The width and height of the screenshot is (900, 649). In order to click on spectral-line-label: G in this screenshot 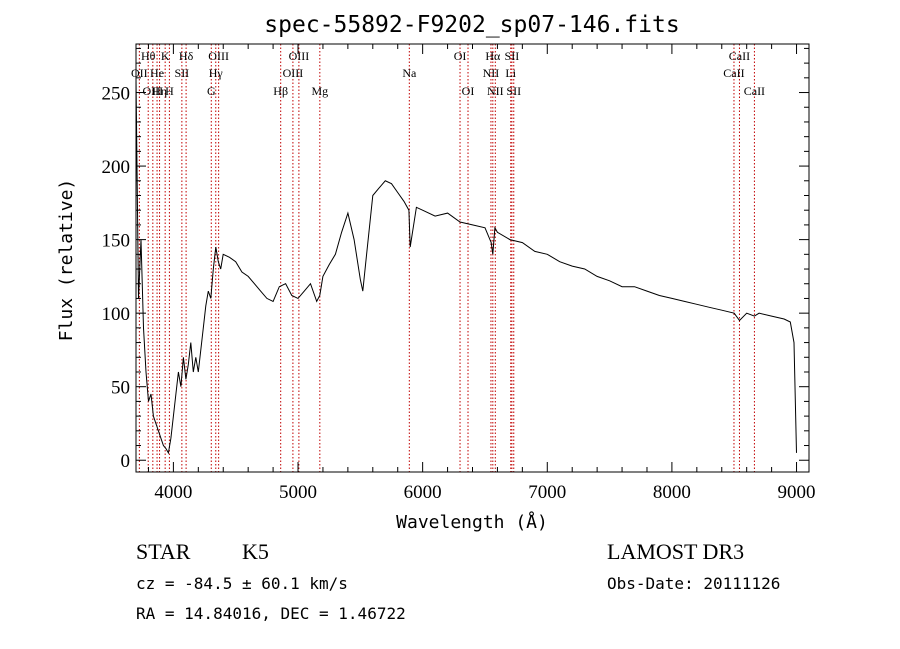, I will do `click(211, 91)`.